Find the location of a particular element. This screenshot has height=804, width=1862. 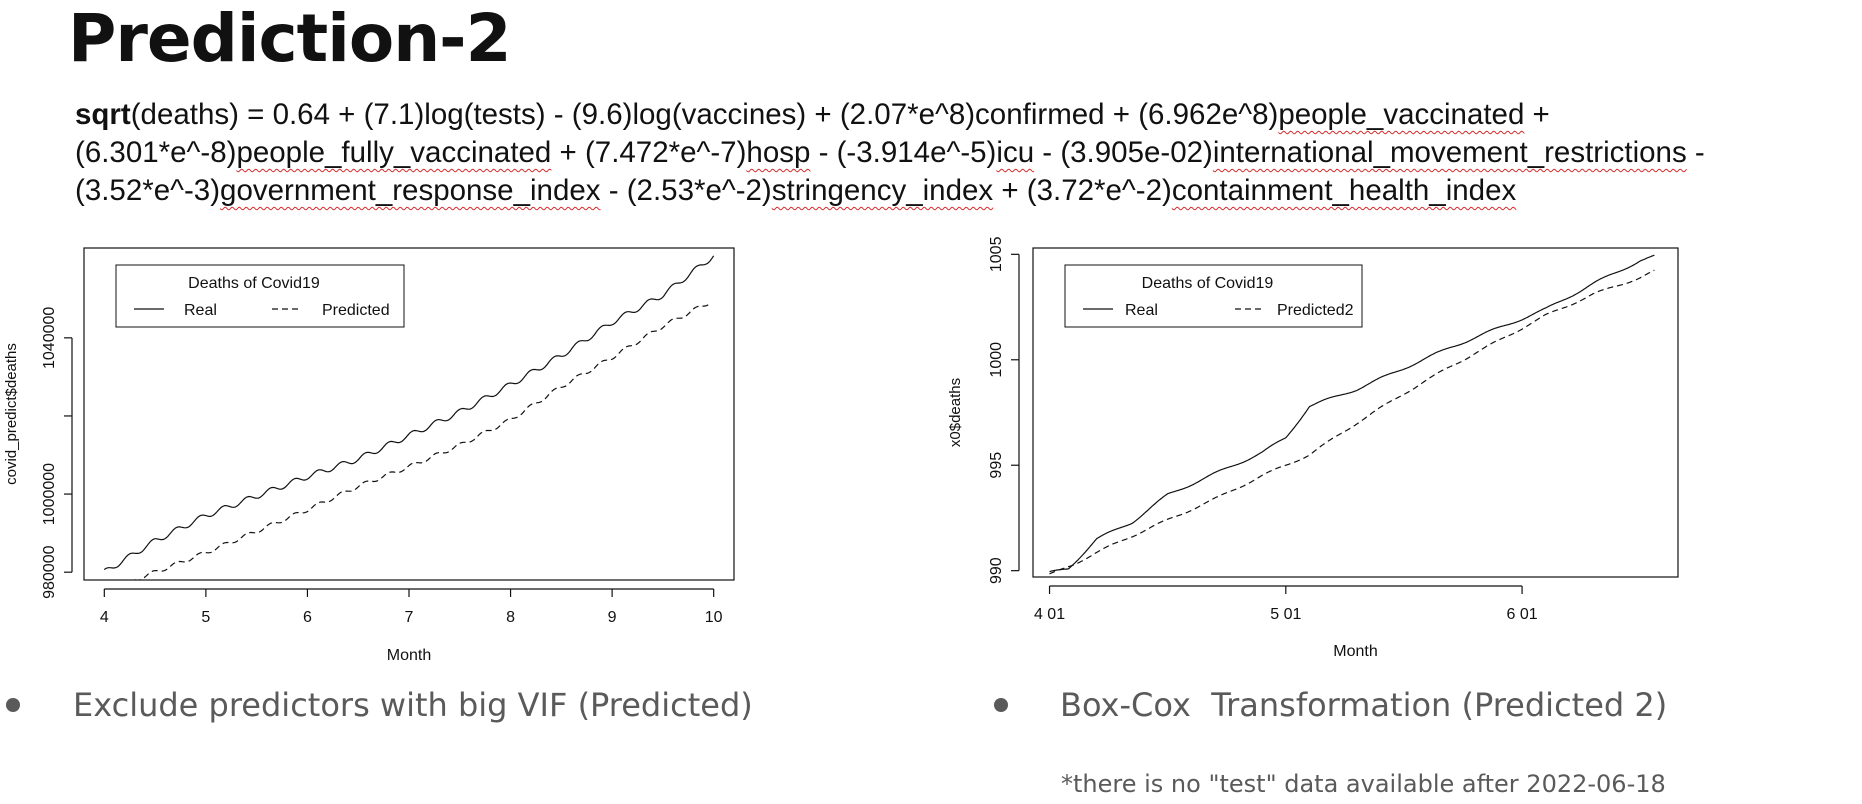

equation-term: + (7.472*e^-7) is located at coordinates (649, 152).